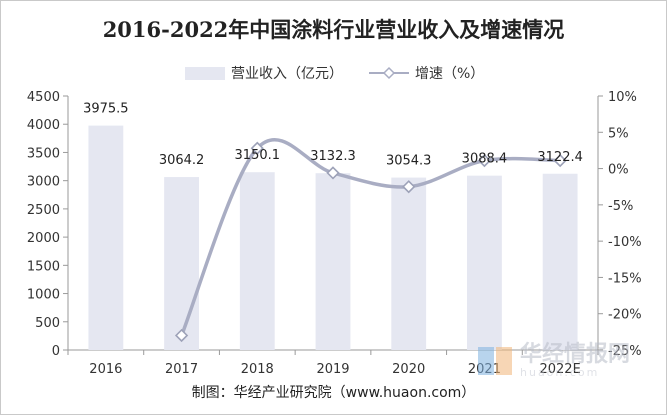  I want to click on y-left-tick-label: 500, so click(47, 323).